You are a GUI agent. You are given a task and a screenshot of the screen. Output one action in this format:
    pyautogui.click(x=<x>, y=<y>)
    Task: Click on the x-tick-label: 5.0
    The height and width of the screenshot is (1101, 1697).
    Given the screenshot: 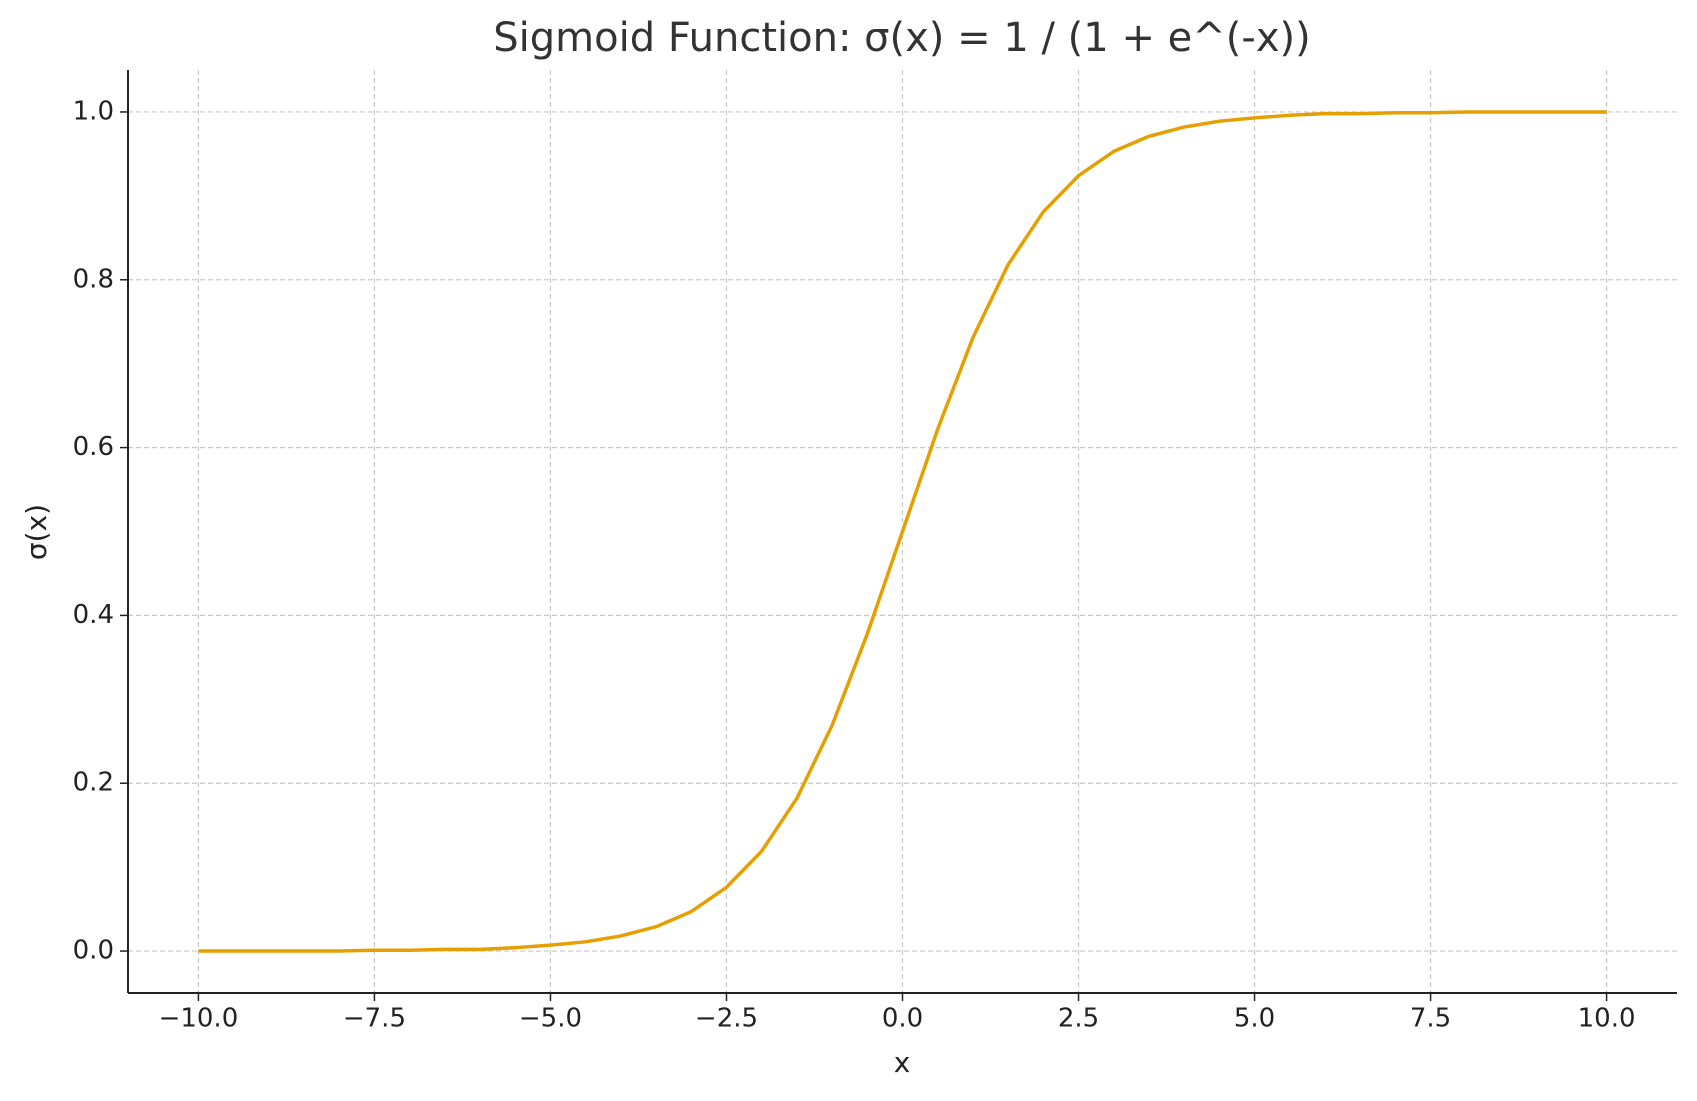 What is the action you would take?
    pyautogui.click(x=1254, y=1019)
    